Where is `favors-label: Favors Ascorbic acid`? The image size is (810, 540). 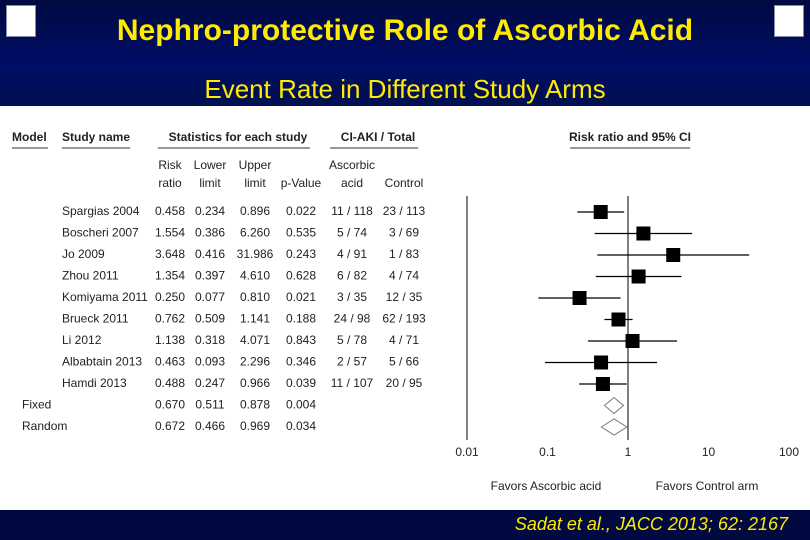 favors-label: Favors Ascorbic acid is located at coordinates (546, 486).